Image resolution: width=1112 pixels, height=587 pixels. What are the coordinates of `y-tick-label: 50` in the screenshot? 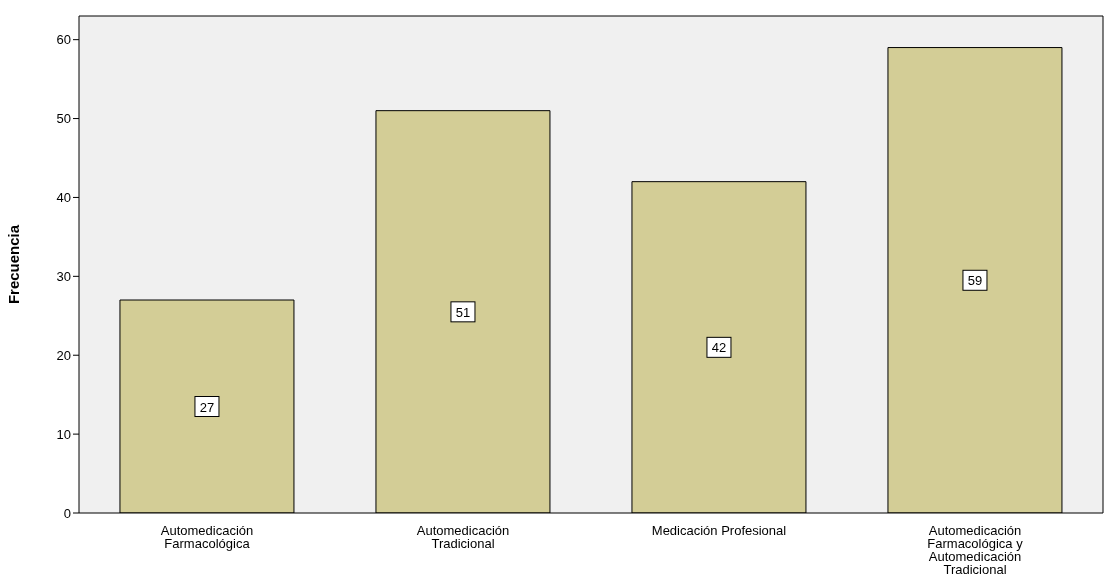 It's located at (63, 119).